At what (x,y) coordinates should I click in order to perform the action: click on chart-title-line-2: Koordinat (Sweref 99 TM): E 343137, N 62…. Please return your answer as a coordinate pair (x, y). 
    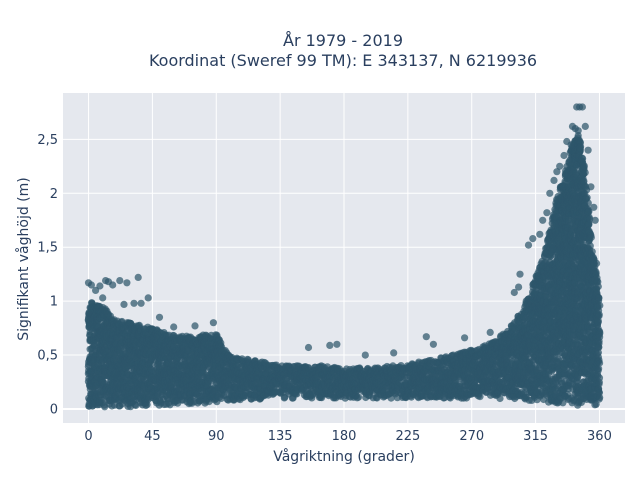
    Looking at the image, I should click on (343, 60).